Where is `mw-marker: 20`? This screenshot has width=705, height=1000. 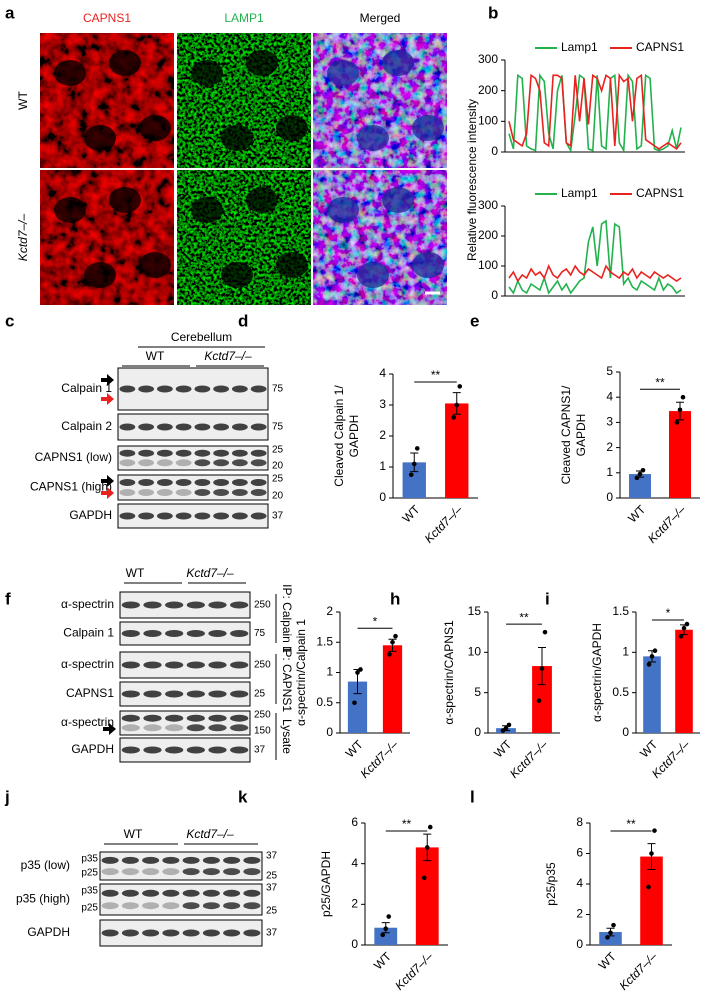
mw-marker: 20 is located at coordinates (278, 496).